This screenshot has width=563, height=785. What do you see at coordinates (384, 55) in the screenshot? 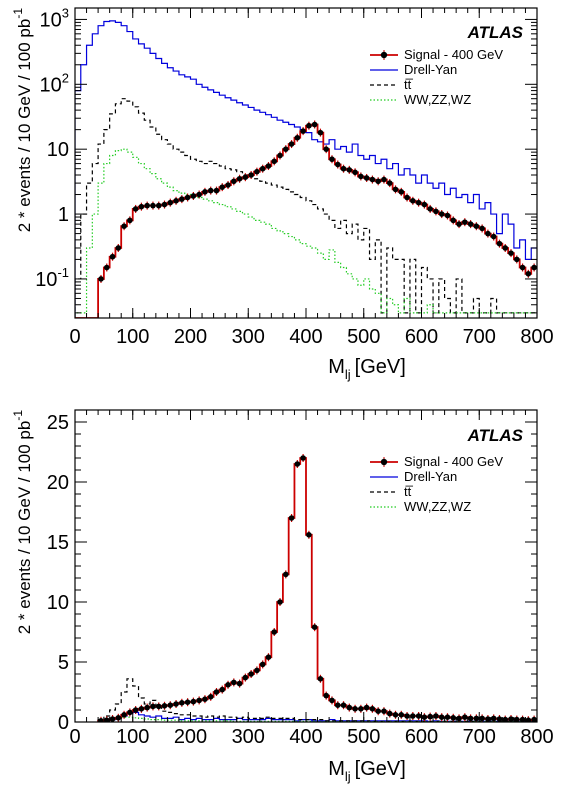
I see `legend-marker` at bounding box center [384, 55].